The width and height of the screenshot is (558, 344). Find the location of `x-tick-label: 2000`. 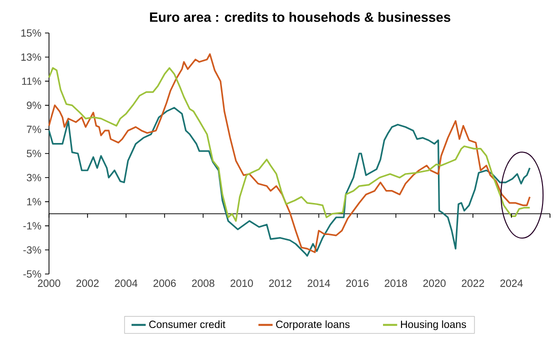

x-tick-label: 2000 is located at coordinates (49, 283).